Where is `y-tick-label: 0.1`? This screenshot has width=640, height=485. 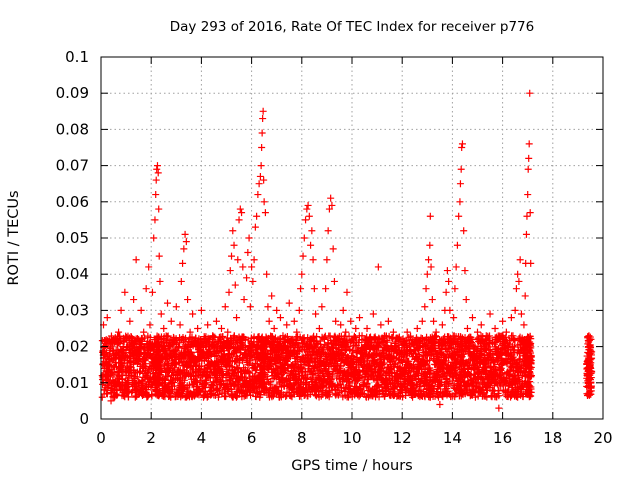
y-tick-label: 0.1 is located at coordinates (77, 57).